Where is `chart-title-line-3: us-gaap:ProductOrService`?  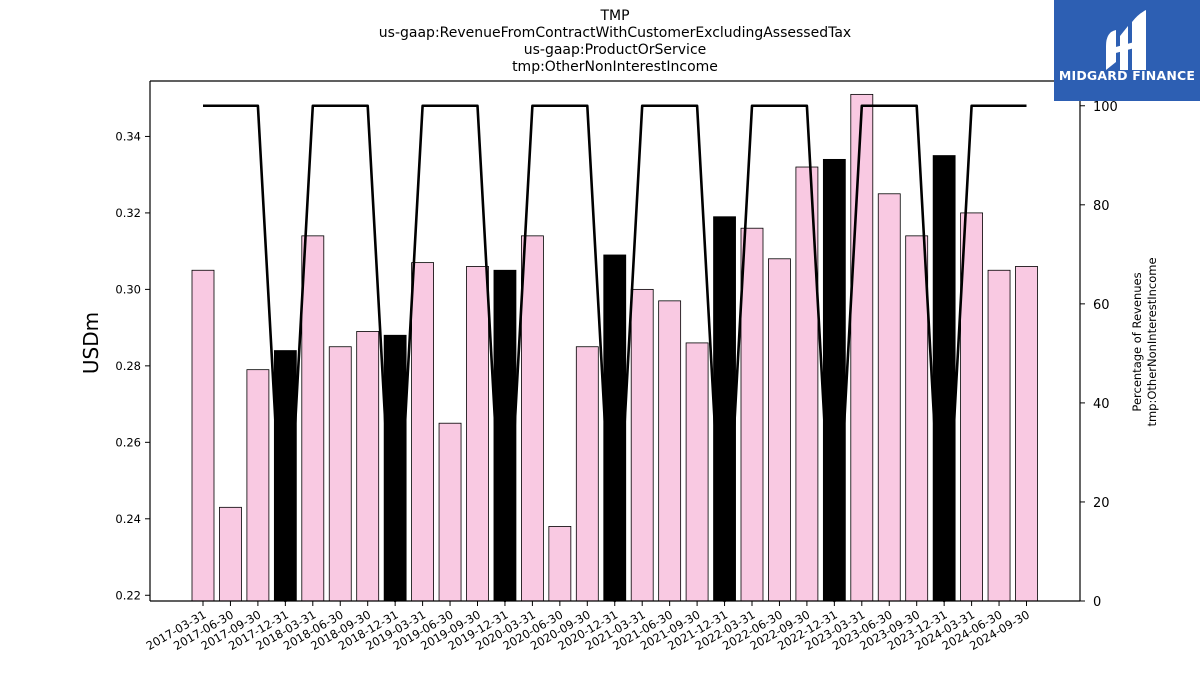
chart-title-line-3: us-gaap:ProductOrService is located at coordinates (615, 50).